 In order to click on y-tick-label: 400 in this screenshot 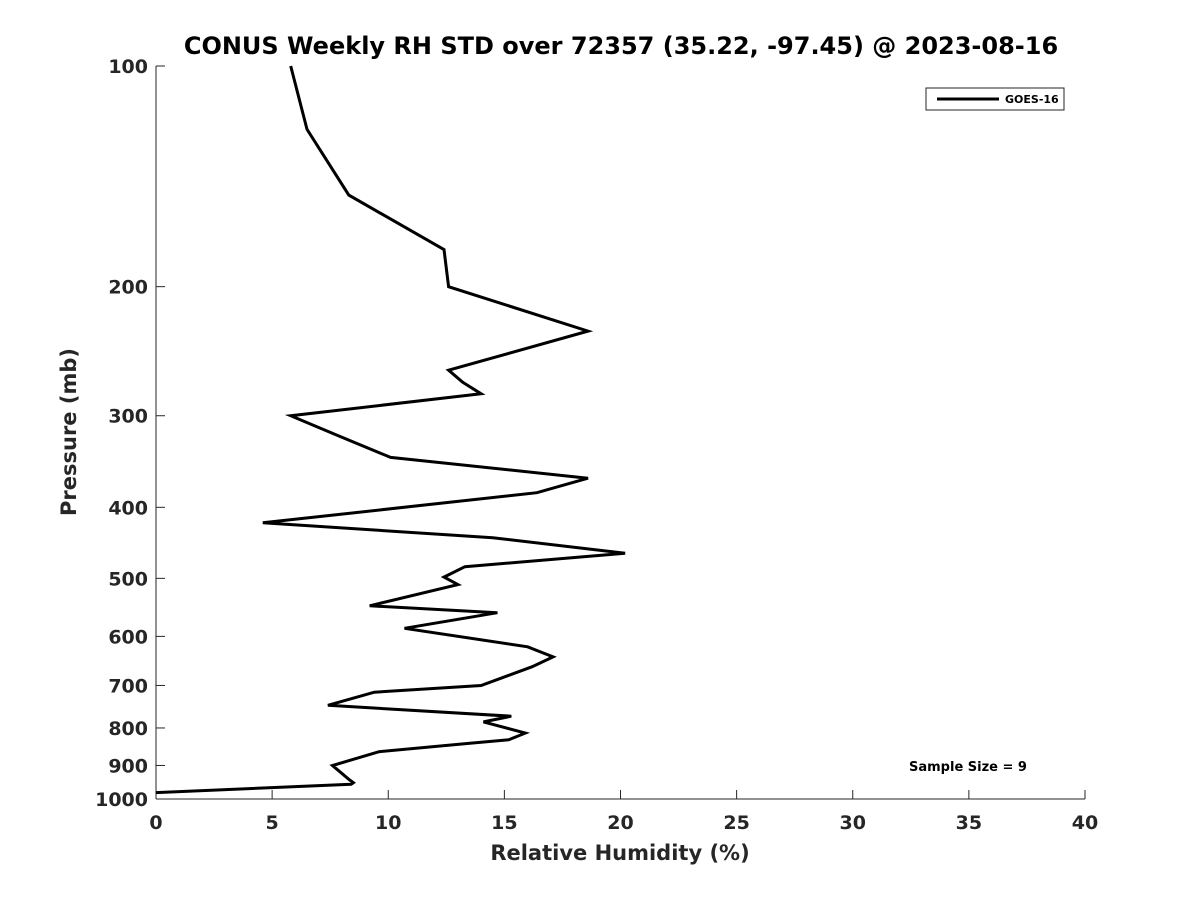, I will do `click(128, 508)`.